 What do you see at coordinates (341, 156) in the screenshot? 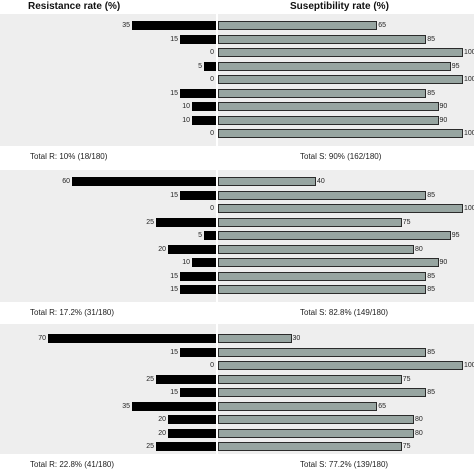
I see `total-susceptibility: Total S: 90% (162/180)` at bounding box center [341, 156].